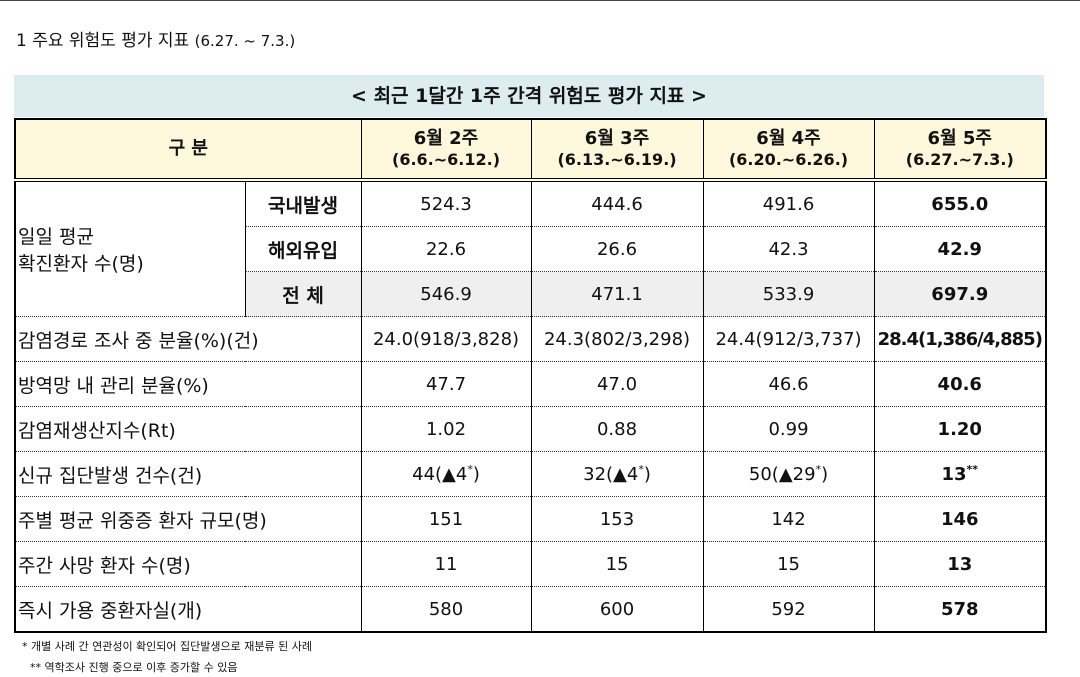  Describe the element at coordinates (303, 203) in the screenshot. I see `sub-label: 국내발생` at that location.